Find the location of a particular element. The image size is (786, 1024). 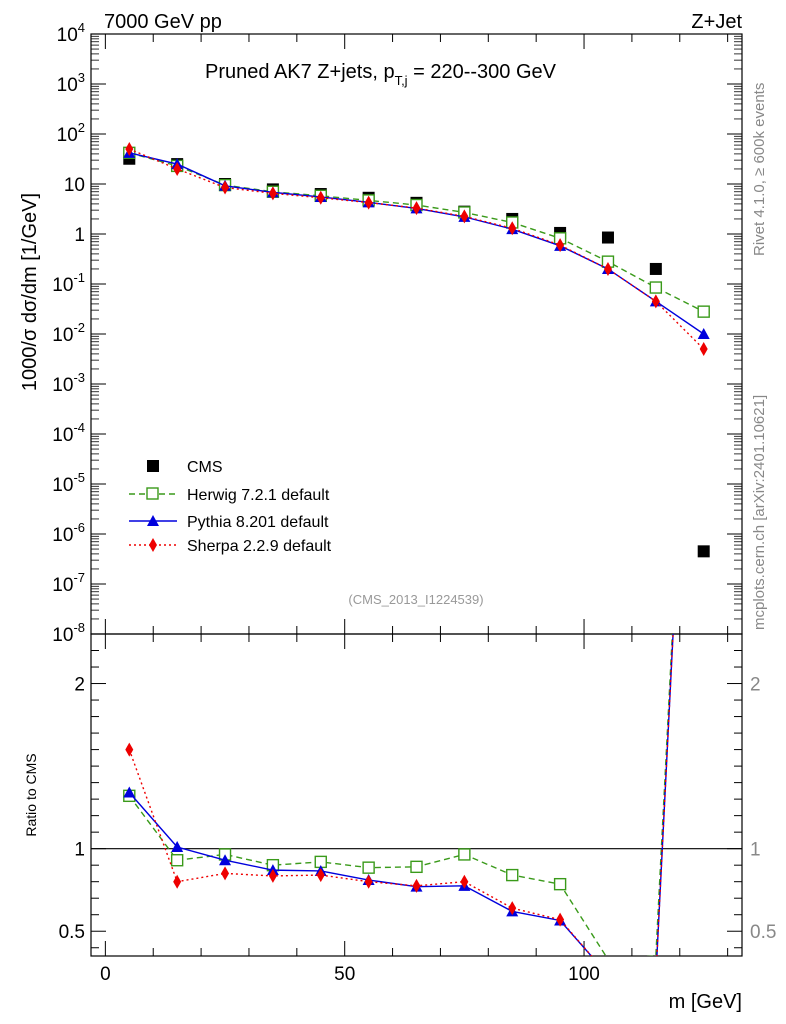

legend-label-herwig: Herwig 7.2.1 default is located at coordinates (258, 495).